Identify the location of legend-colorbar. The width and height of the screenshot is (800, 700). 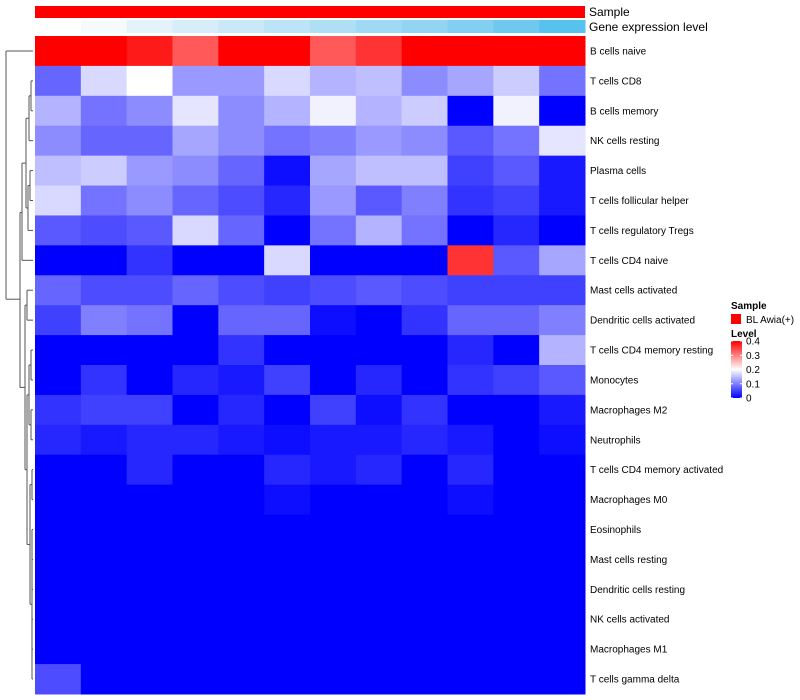
(736, 369).